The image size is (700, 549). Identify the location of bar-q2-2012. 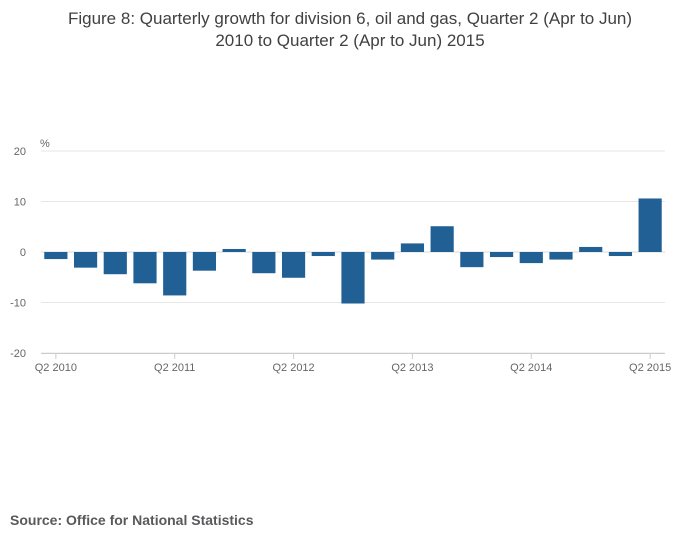
(293, 265).